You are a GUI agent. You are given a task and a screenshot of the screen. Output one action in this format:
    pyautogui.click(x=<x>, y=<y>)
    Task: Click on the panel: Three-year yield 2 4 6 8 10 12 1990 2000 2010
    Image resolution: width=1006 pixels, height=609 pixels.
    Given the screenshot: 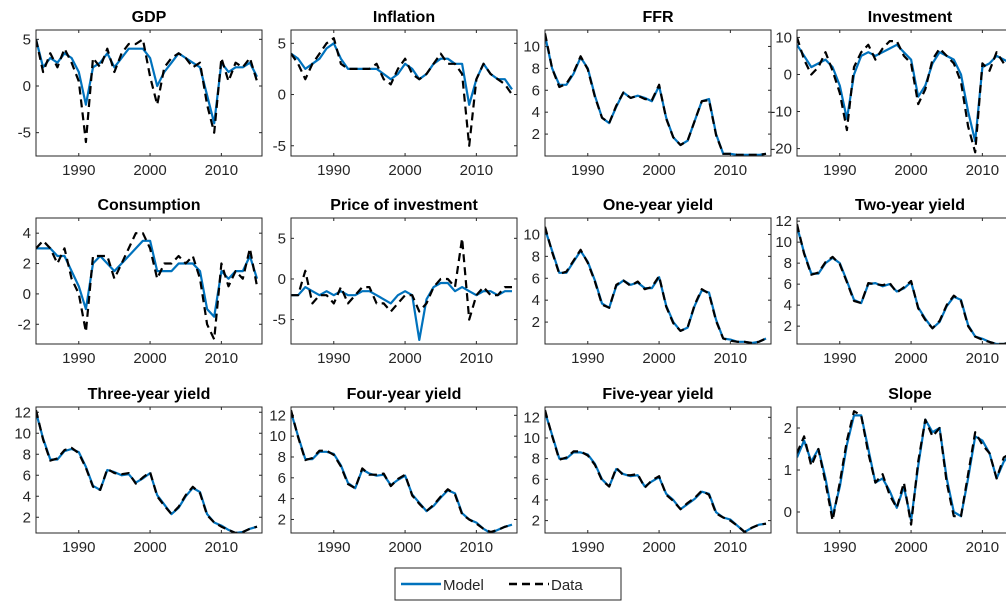 What is the action you would take?
    pyautogui.click(x=138, y=471)
    